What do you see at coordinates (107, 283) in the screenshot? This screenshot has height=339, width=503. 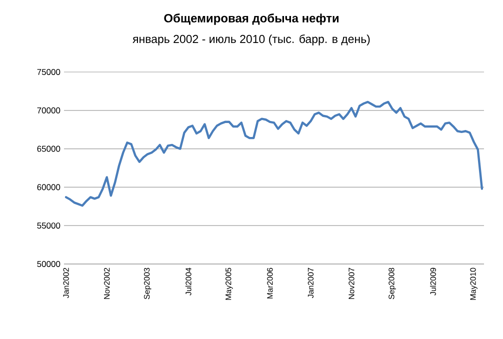 I see `x-tick-label: Nov2002` at bounding box center [107, 283].